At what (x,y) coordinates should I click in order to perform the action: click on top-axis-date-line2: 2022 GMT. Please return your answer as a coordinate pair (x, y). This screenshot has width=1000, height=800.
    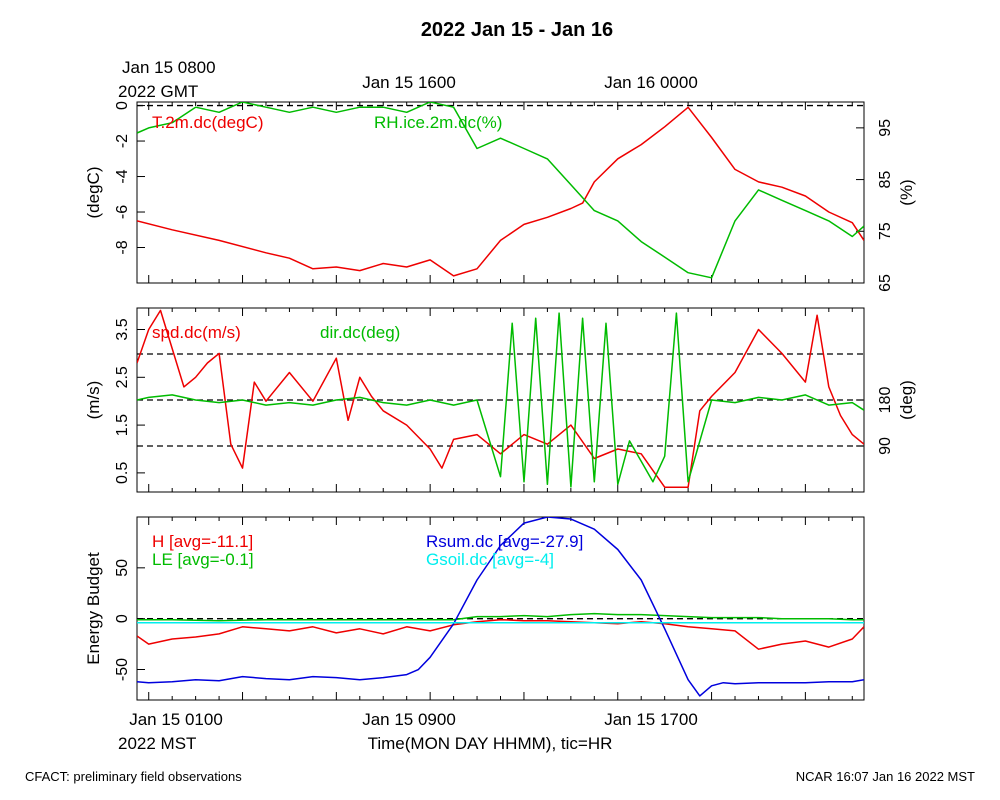
    Looking at the image, I should click on (158, 91).